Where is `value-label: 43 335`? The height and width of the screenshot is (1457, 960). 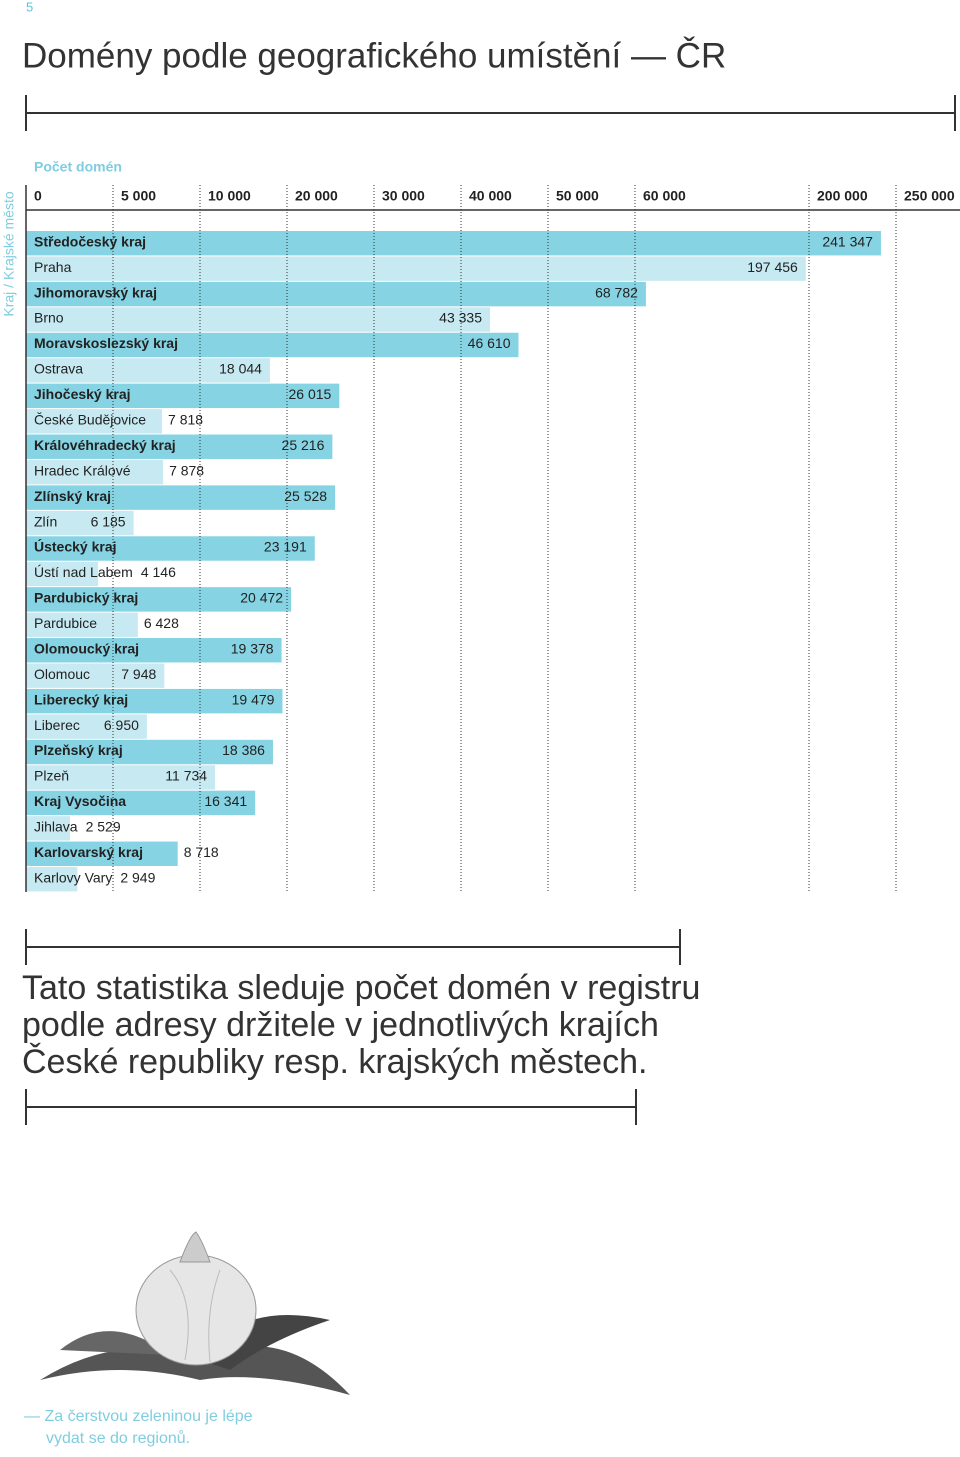 value-label: 43 335 is located at coordinates (460, 318).